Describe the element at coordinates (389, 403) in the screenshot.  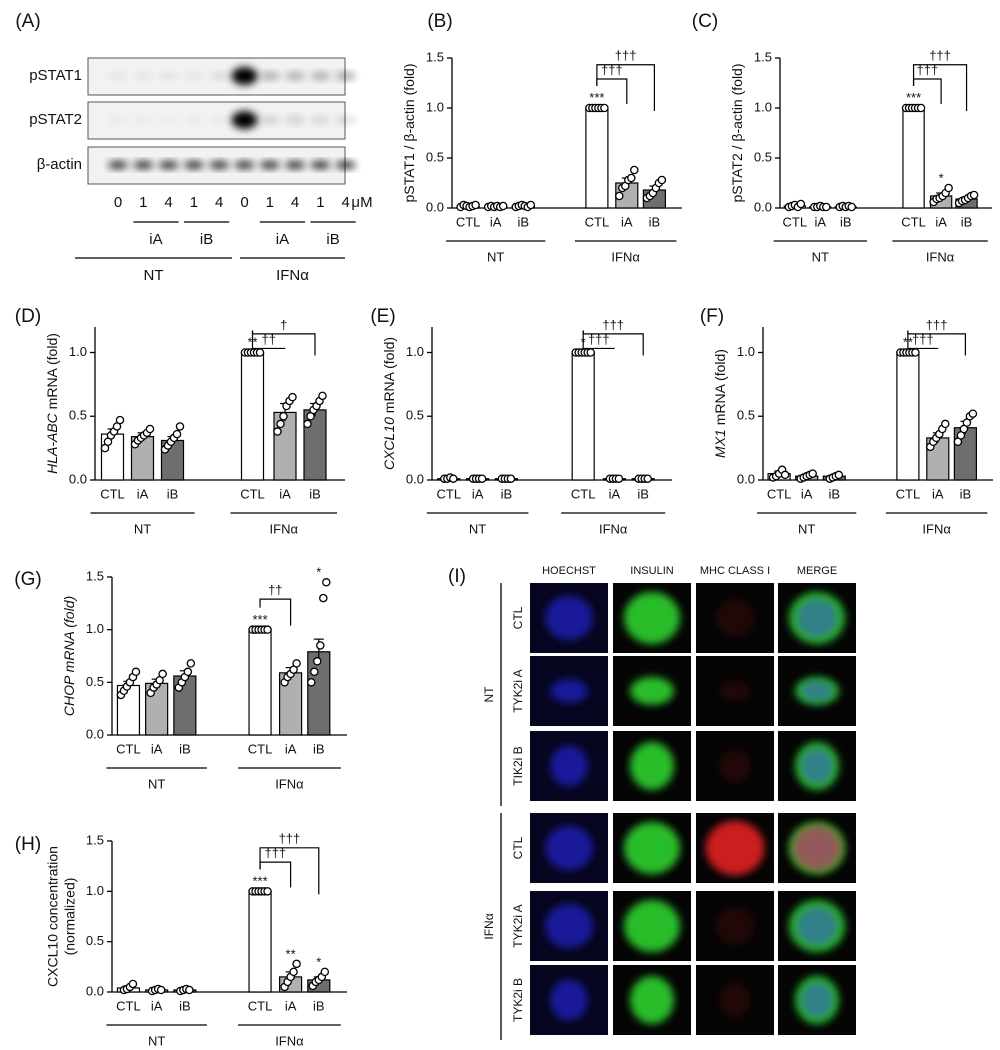
I see `y-axis-label: CXCL10 mRNA (fold)` at that location.